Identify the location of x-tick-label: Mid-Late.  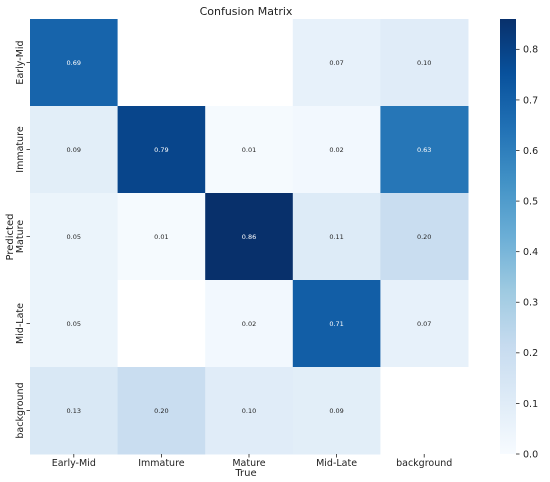
(336, 463).